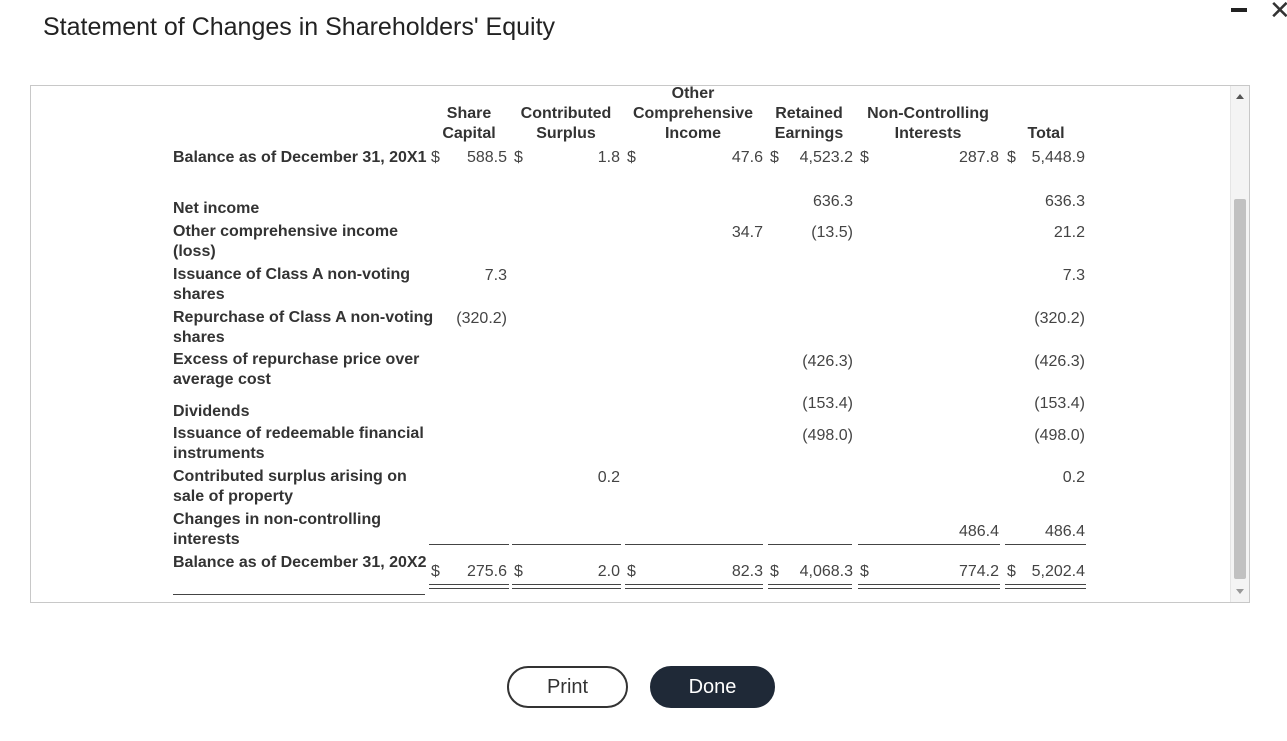  Describe the element at coordinates (747, 232) in the screenshot. I see `cell-value: 34.7` at that location.